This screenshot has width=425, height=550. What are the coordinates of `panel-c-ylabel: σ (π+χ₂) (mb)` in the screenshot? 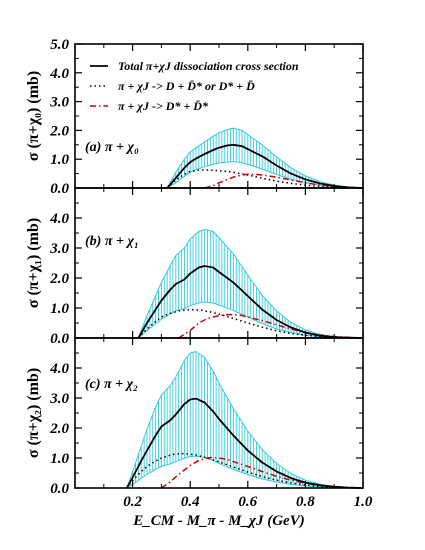 It's located at (33, 413).